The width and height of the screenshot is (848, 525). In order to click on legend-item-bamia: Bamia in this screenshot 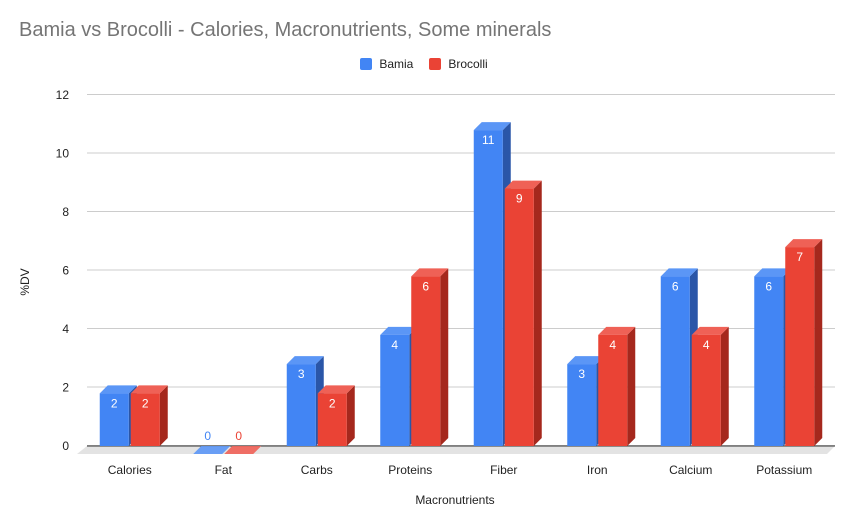, I will do `click(386, 64)`.